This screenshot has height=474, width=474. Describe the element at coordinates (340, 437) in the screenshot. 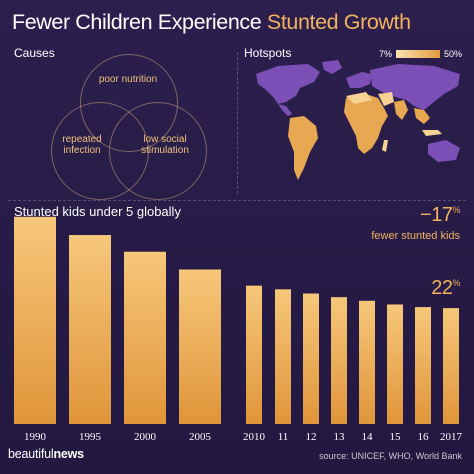

I see `tick-label-13: 13` at that location.